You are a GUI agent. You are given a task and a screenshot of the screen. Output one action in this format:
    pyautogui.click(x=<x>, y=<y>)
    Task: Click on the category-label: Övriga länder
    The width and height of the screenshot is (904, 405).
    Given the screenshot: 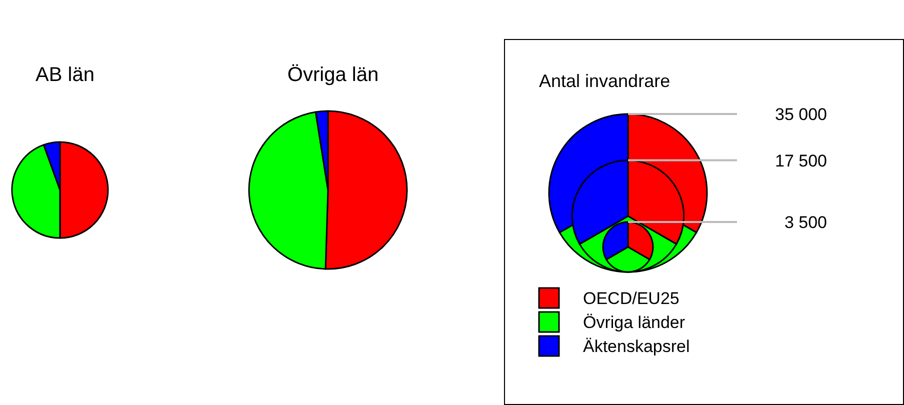 What is the action you would take?
    pyautogui.click(x=634, y=322)
    